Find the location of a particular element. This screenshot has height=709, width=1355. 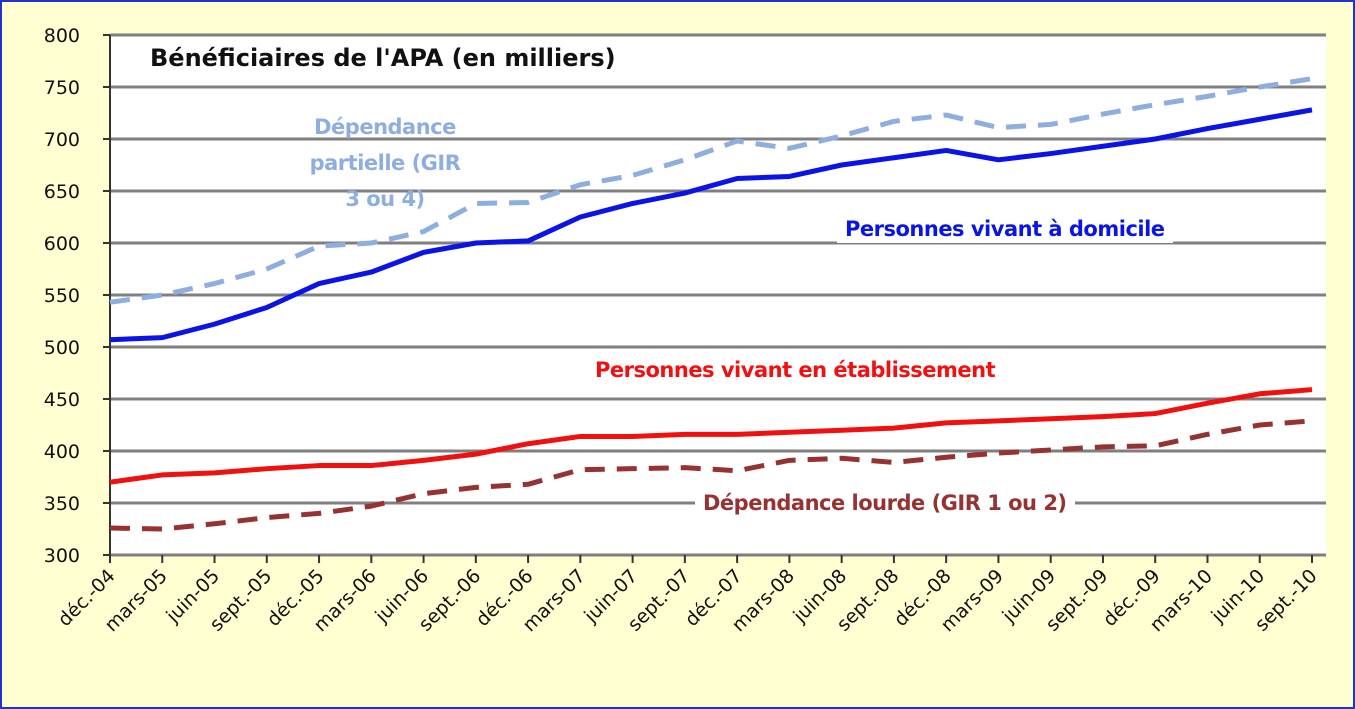

y-tick-label: 300 is located at coordinates (62, 556).